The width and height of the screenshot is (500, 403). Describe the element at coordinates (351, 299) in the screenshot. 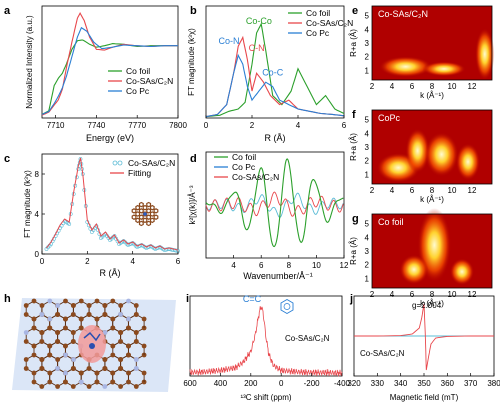

I see `panel-label-j: j` at that location.